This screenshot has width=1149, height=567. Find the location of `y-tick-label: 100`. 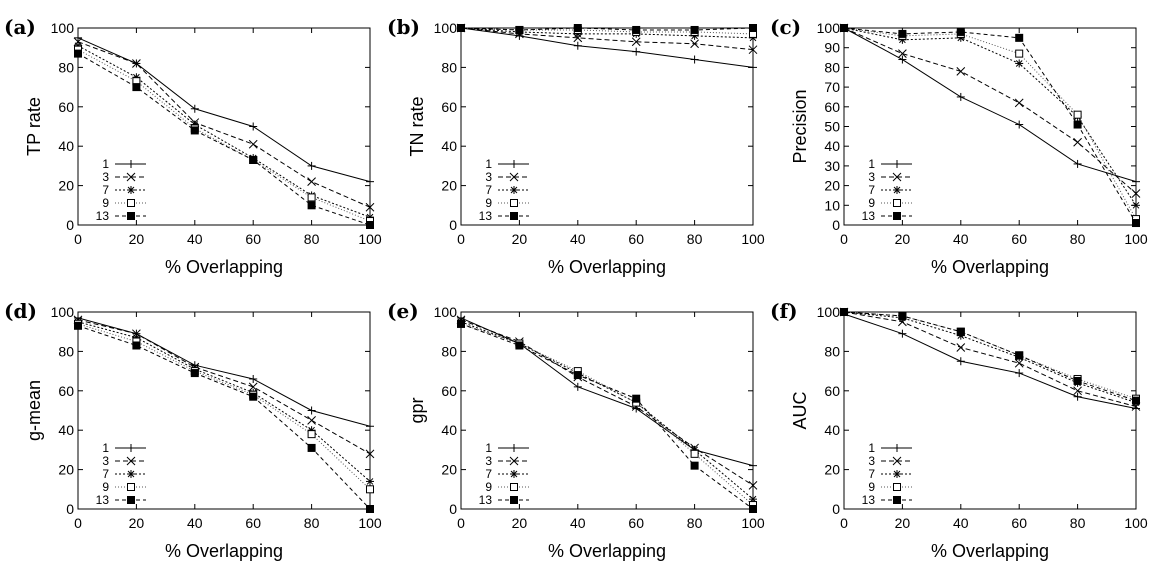

y-tick-label: 100 is located at coordinates (63, 28).